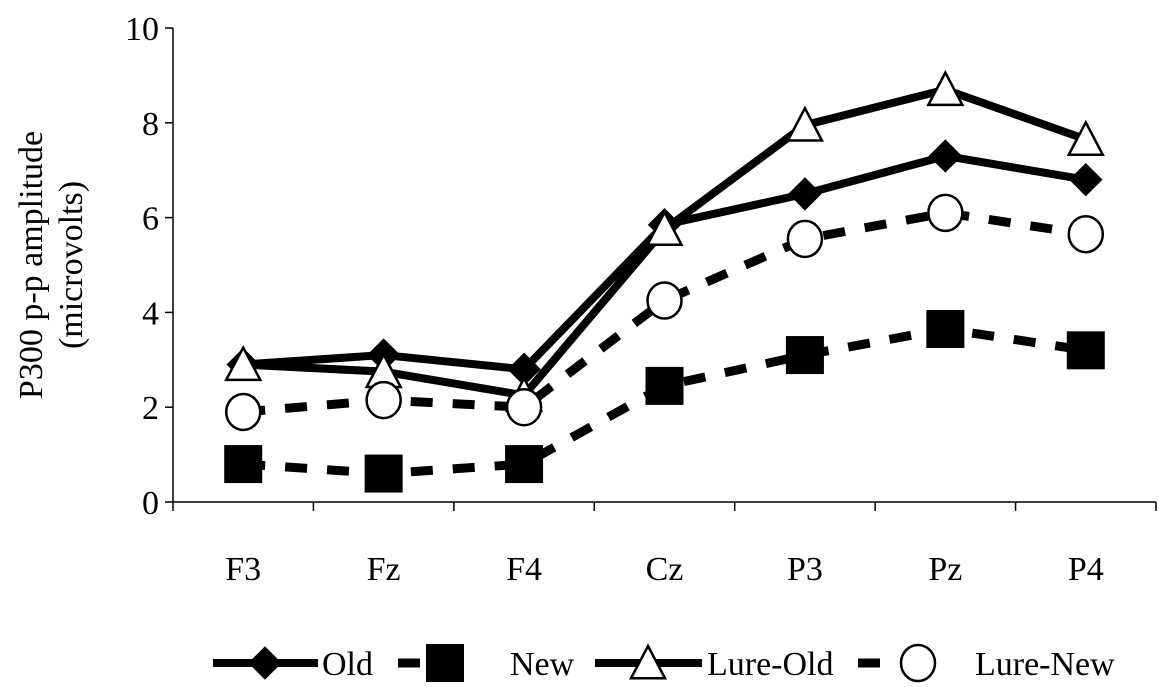 Image resolution: width=1159 pixels, height=687 pixels. Describe the element at coordinates (150, 503) in the screenshot. I see `y-tick-label: 0` at that location.